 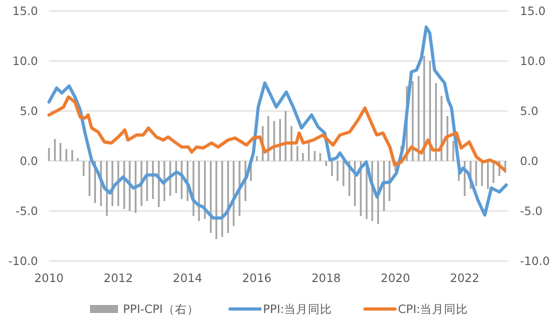 I want to click on y2-tick-label: 5.0, so click(x=529, y=111).